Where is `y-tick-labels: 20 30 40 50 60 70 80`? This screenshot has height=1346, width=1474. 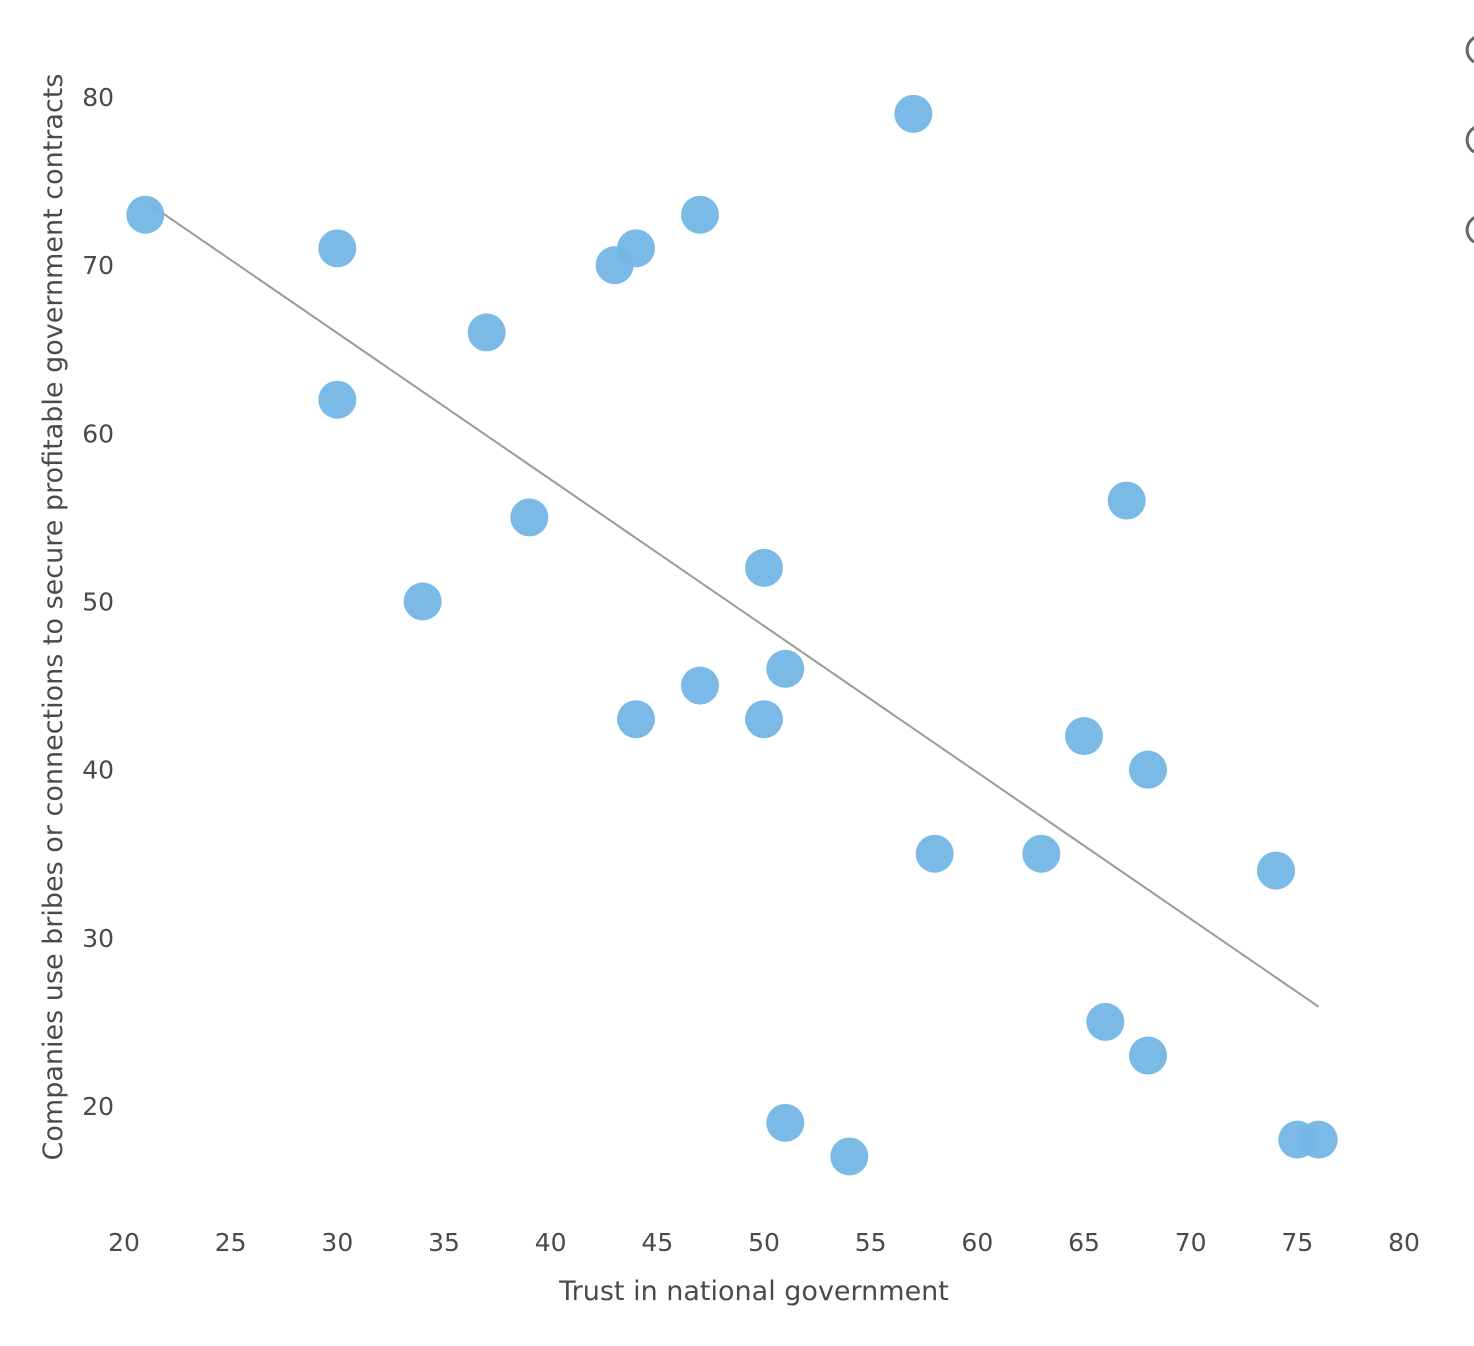
y-tick-labels: 20 30 40 50 60 70 80 is located at coordinates (98, 602).